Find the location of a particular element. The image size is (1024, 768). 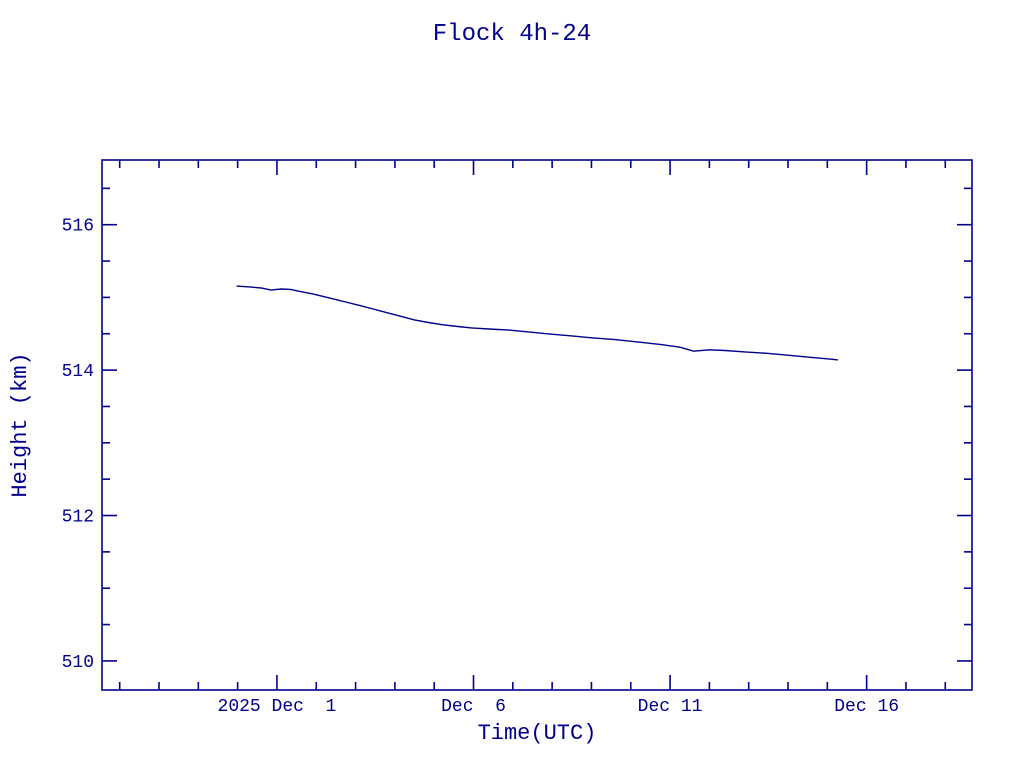

y-axis-label: Height (km) is located at coordinates (20, 424).